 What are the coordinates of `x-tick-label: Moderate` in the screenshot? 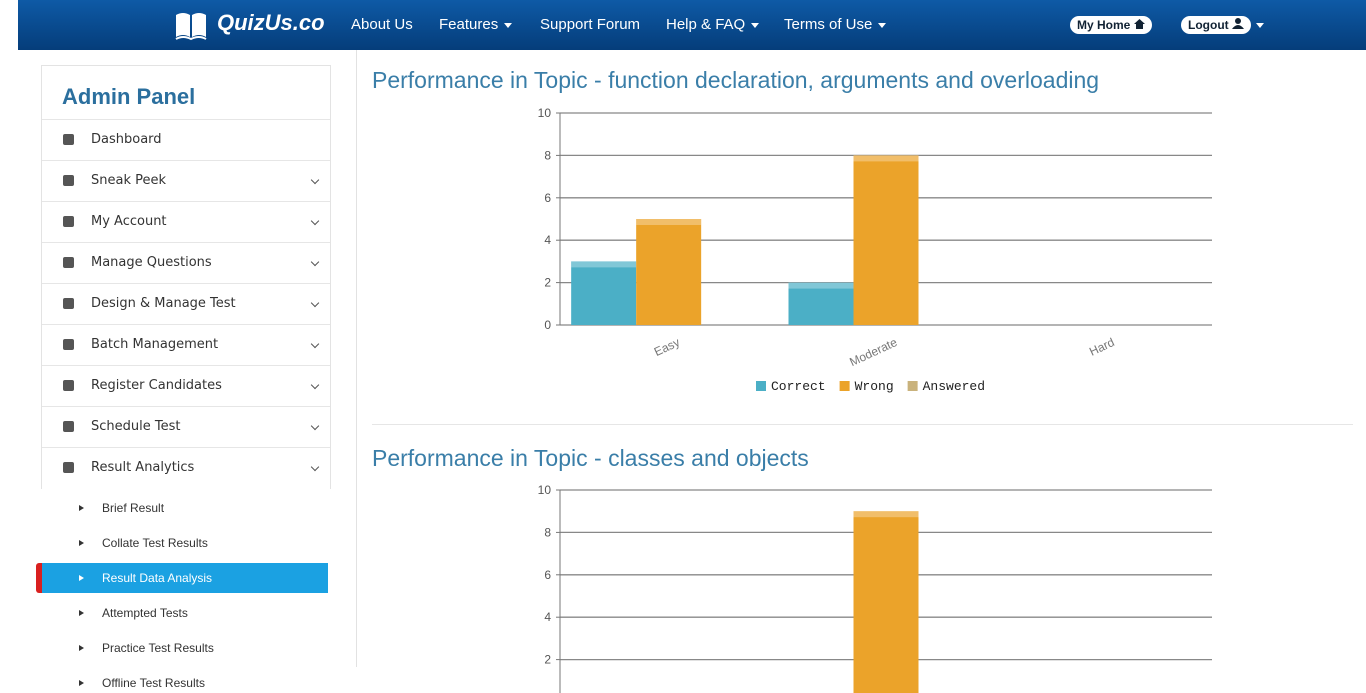 It's located at (873, 352).